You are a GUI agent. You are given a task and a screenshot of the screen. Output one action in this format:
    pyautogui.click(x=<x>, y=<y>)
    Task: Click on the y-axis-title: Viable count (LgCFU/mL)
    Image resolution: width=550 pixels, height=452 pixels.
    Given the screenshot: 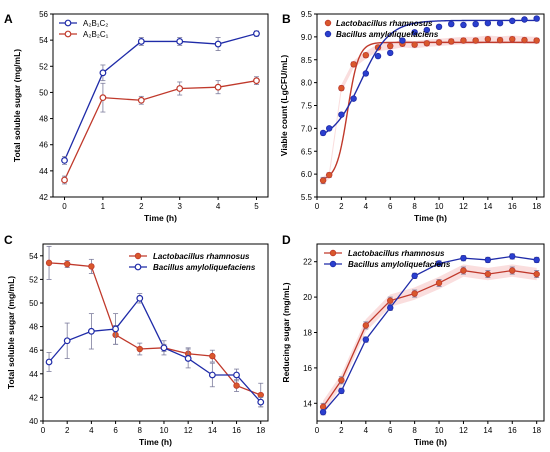 What is the action you would take?
    pyautogui.click(x=284, y=106)
    